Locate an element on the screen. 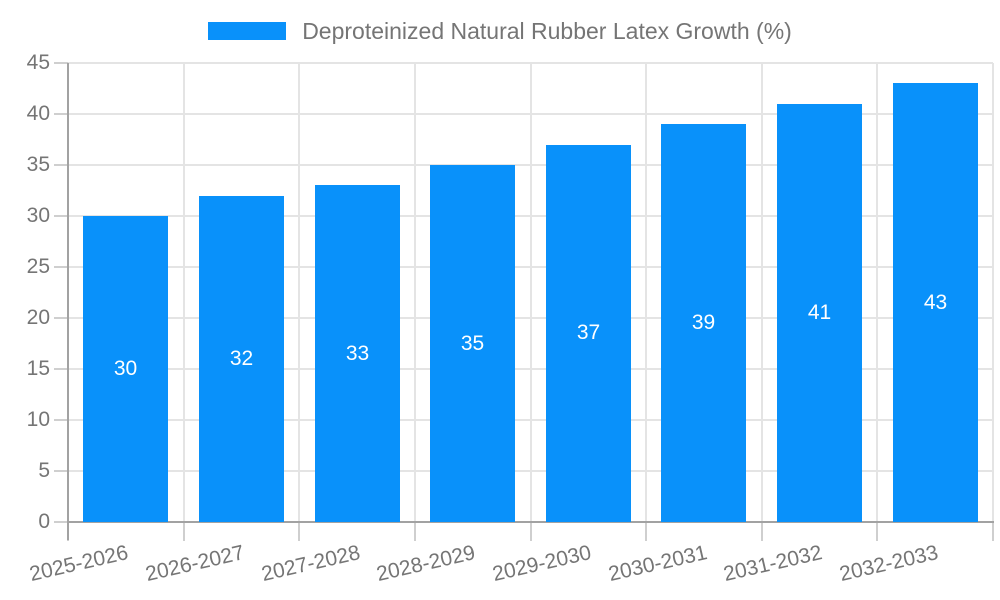 Image resolution: width=1000 pixels, height=600 pixels. y-axis-label: 20 is located at coordinates (38, 317).